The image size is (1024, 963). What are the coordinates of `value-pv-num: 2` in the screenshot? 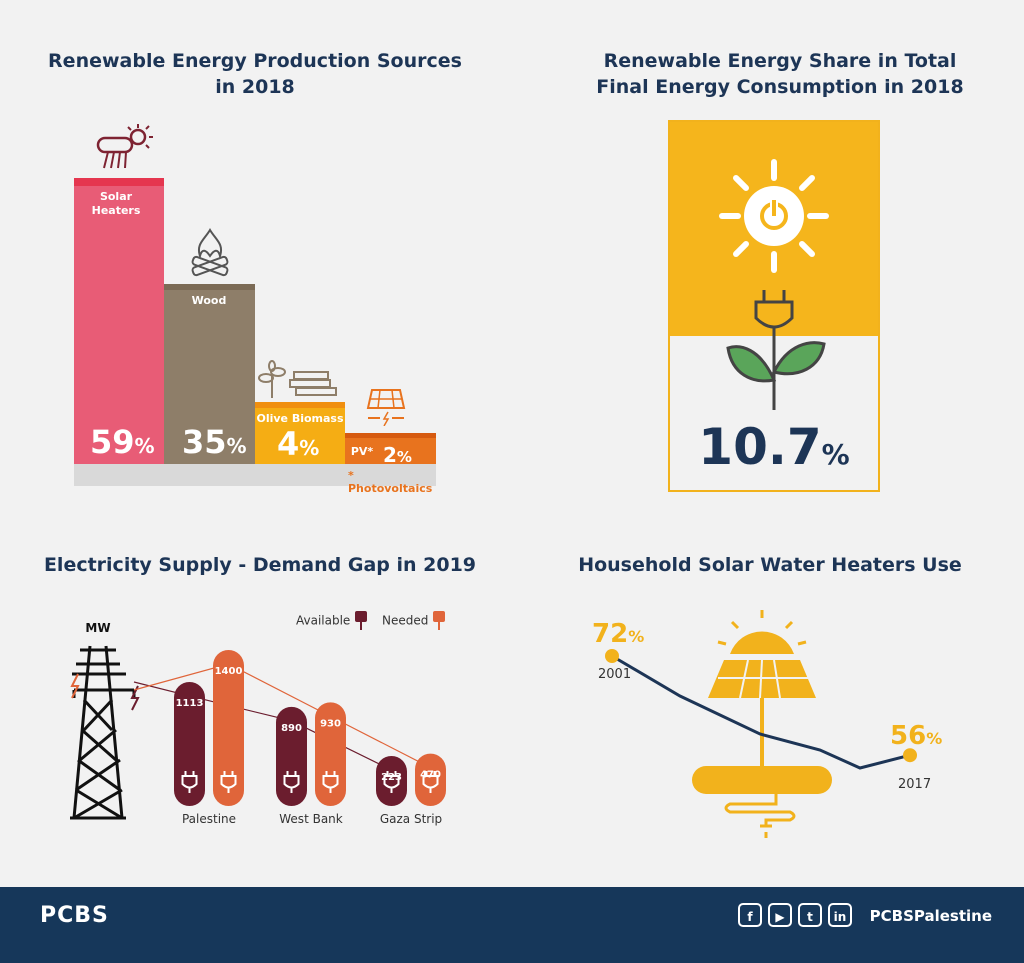 It's located at (390, 455).